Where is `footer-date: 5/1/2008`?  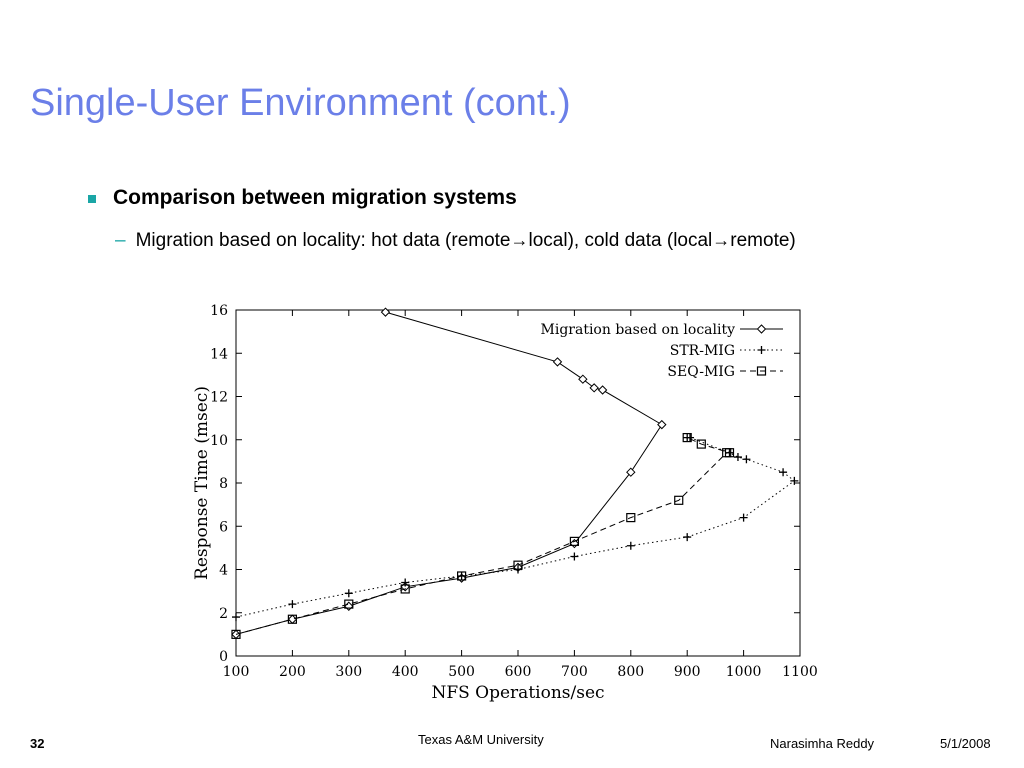 footer-date: 5/1/2008 is located at coordinates (965, 743).